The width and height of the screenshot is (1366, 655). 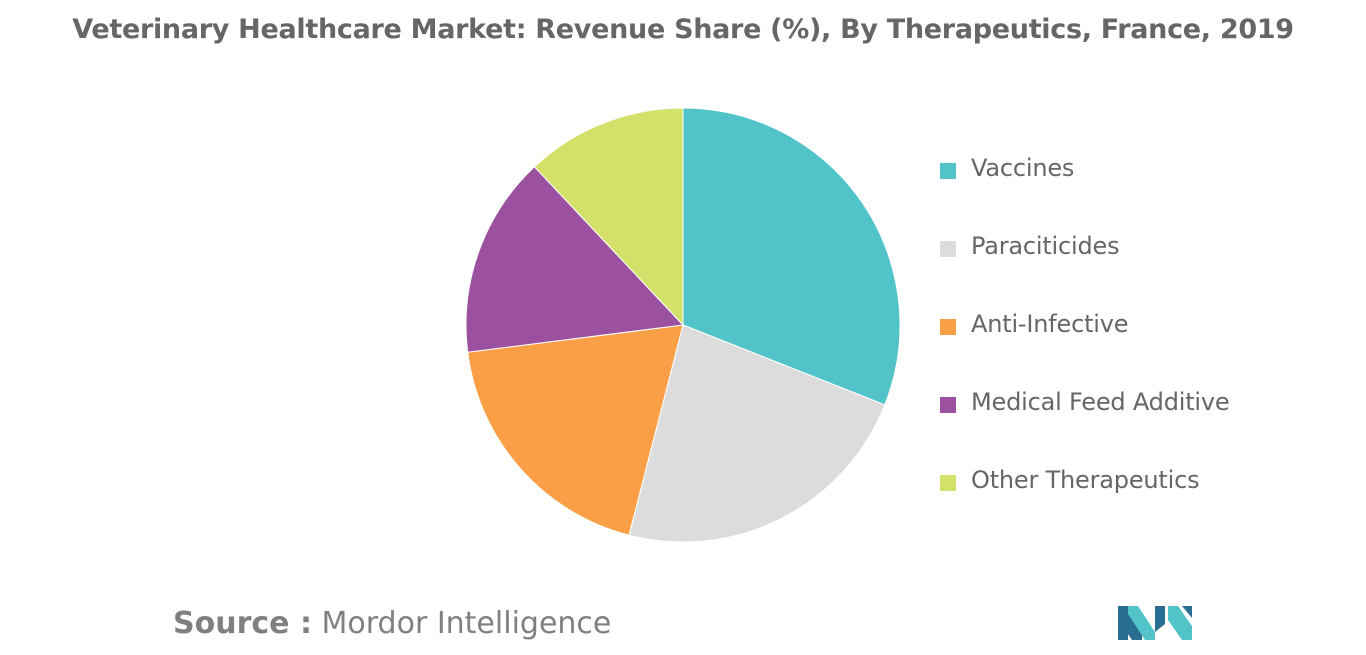 What do you see at coordinates (1023, 168) in the screenshot?
I see `legend-label: Vaccines` at bounding box center [1023, 168].